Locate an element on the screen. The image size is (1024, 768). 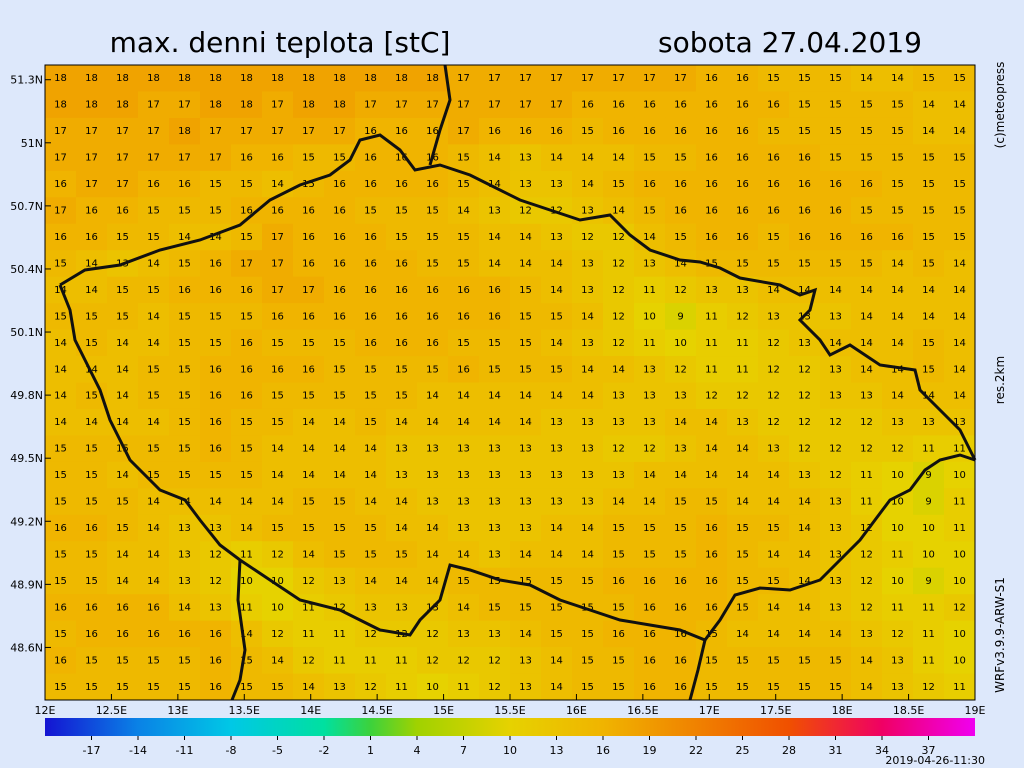
colorbar-tick-label: 7 is located at coordinates (463, 750).